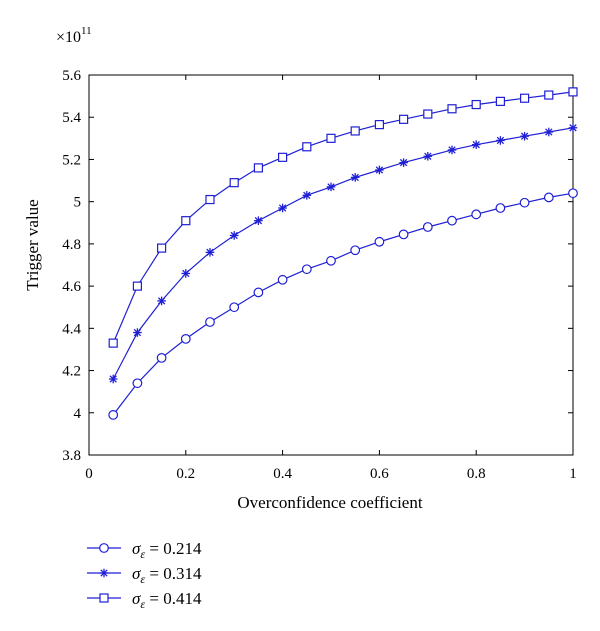  I want to click on x-tick-label: 1, so click(573, 474).